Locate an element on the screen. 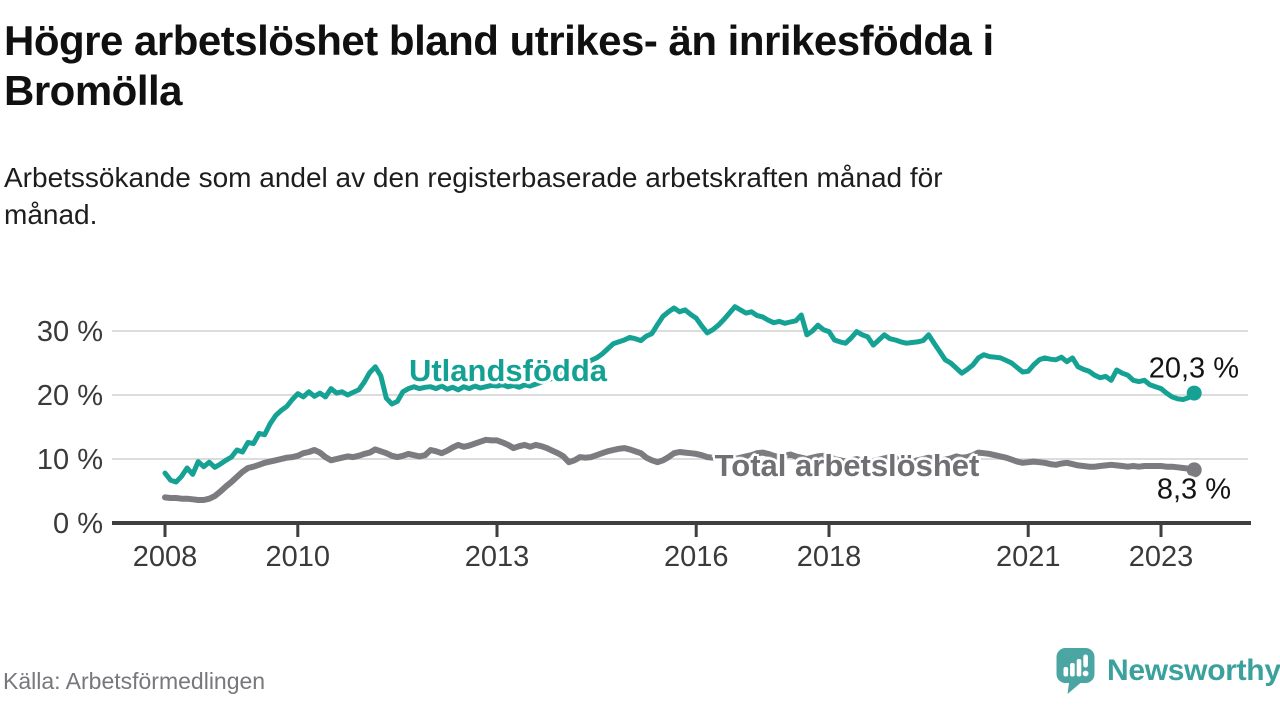  x-axis-label-2013: 2013 is located at coordinates (497, 557).